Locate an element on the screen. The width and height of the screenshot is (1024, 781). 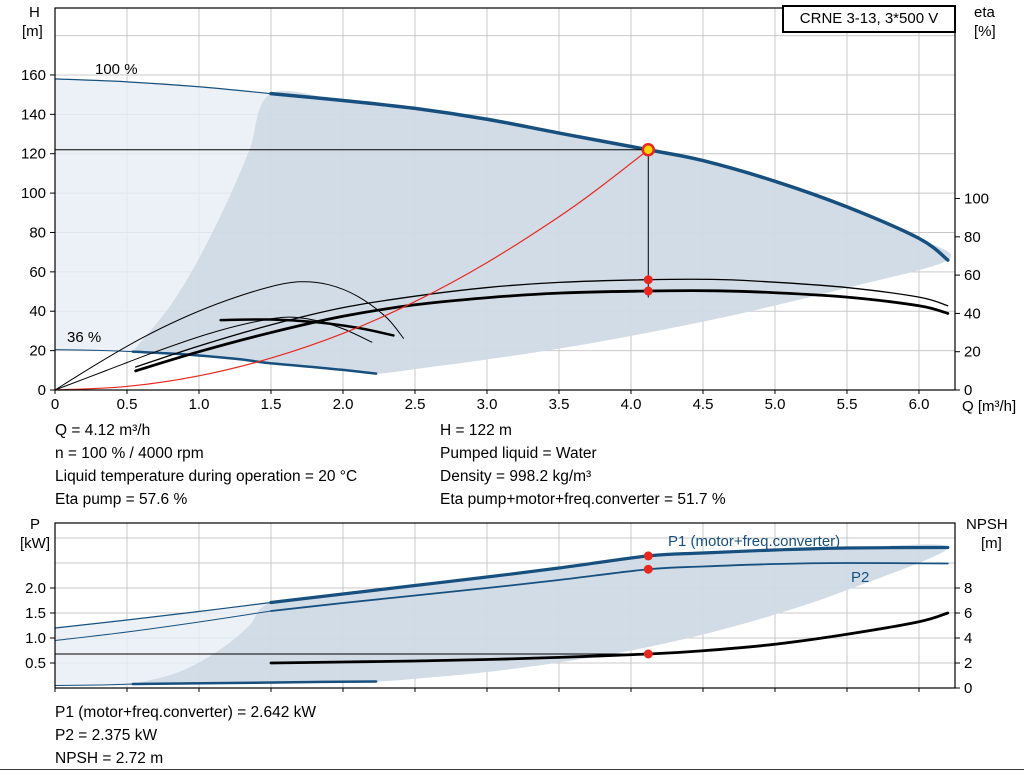
eta-pump-motor-freq is located at coordinates (542, 331).